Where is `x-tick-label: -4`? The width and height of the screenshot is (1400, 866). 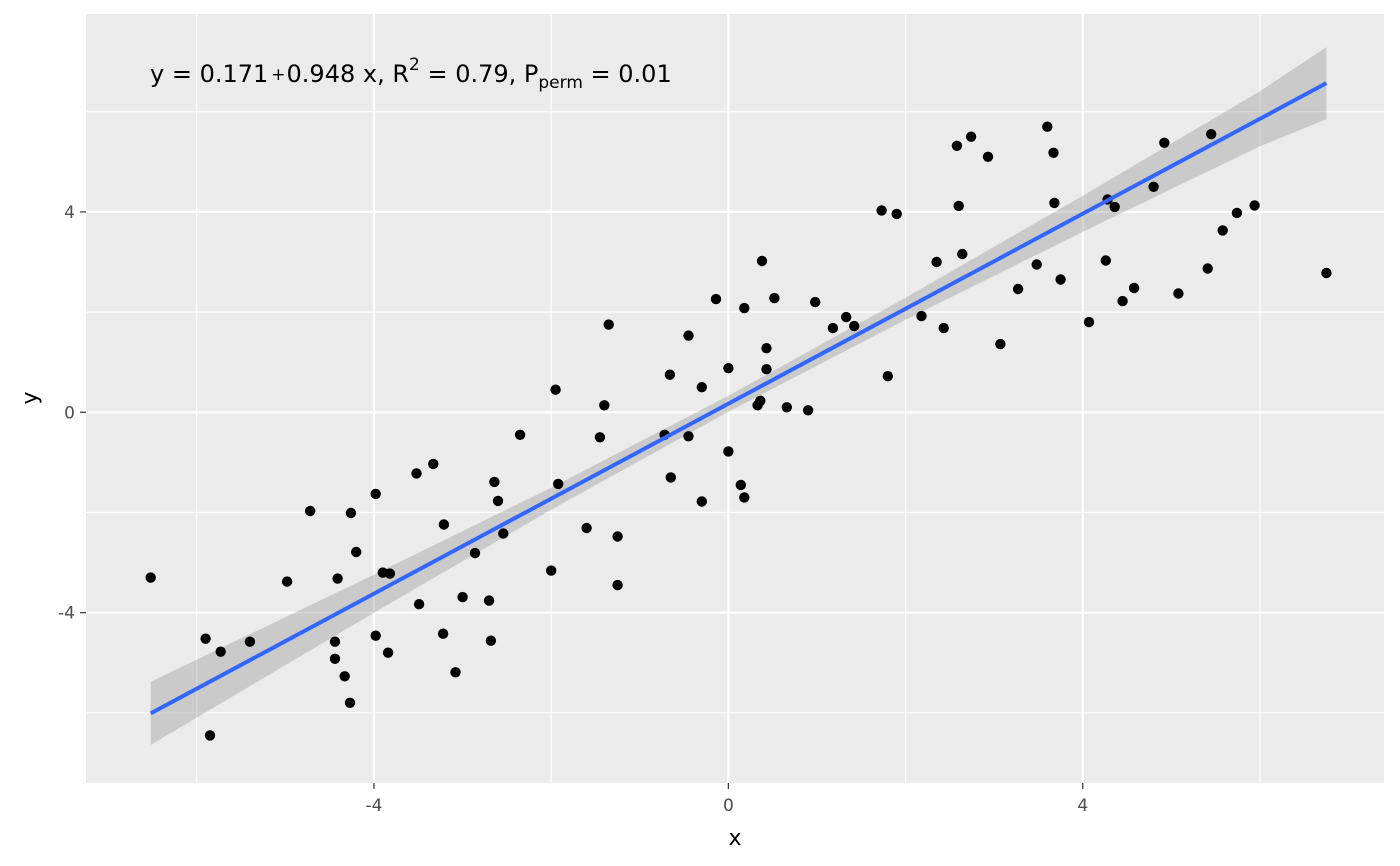 x-tick-label: -4 is located at coordinates (373, 806).